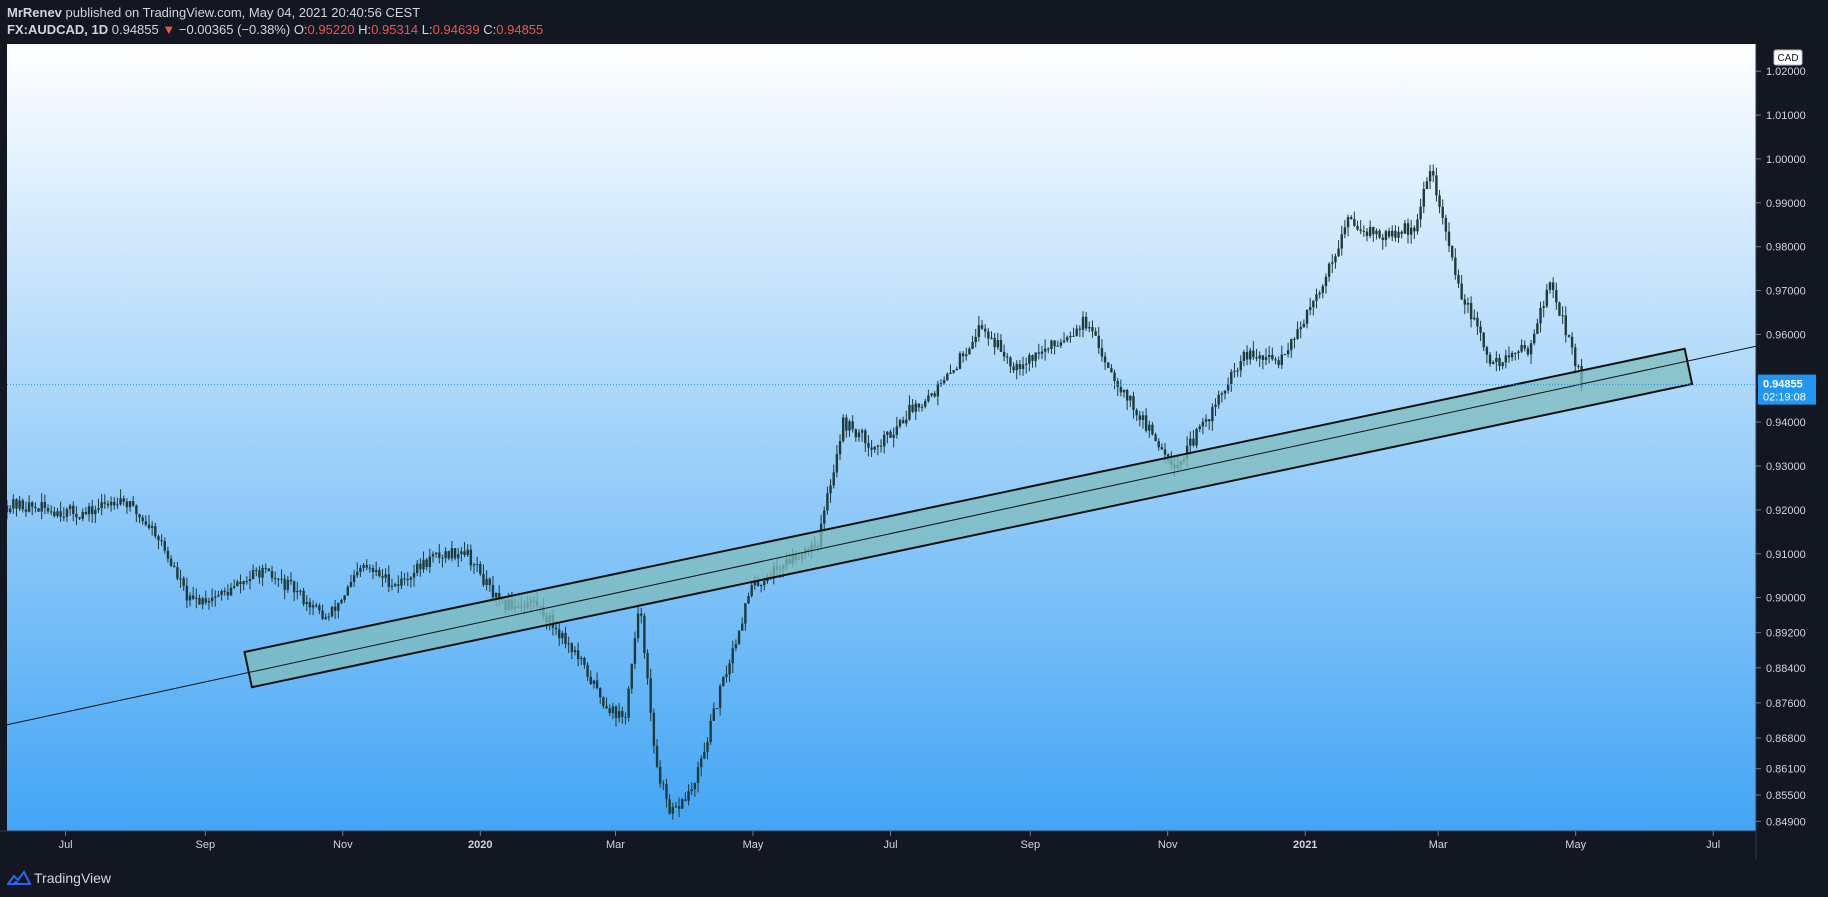  What do you see at coordinates (1786, 634) in the screenshot?
I see `price-tick-label: 0.89200` at bounding box center [1786, 634].